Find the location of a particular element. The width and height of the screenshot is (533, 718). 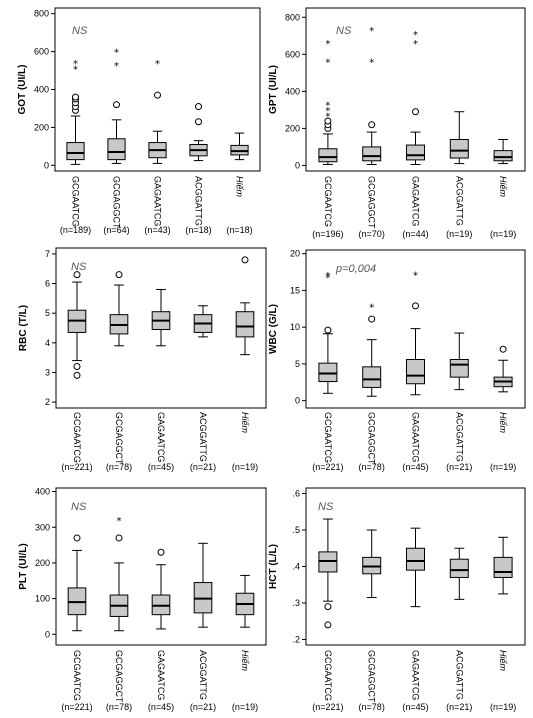

y-tick-label: .4 is located at coordinates (296, 567).